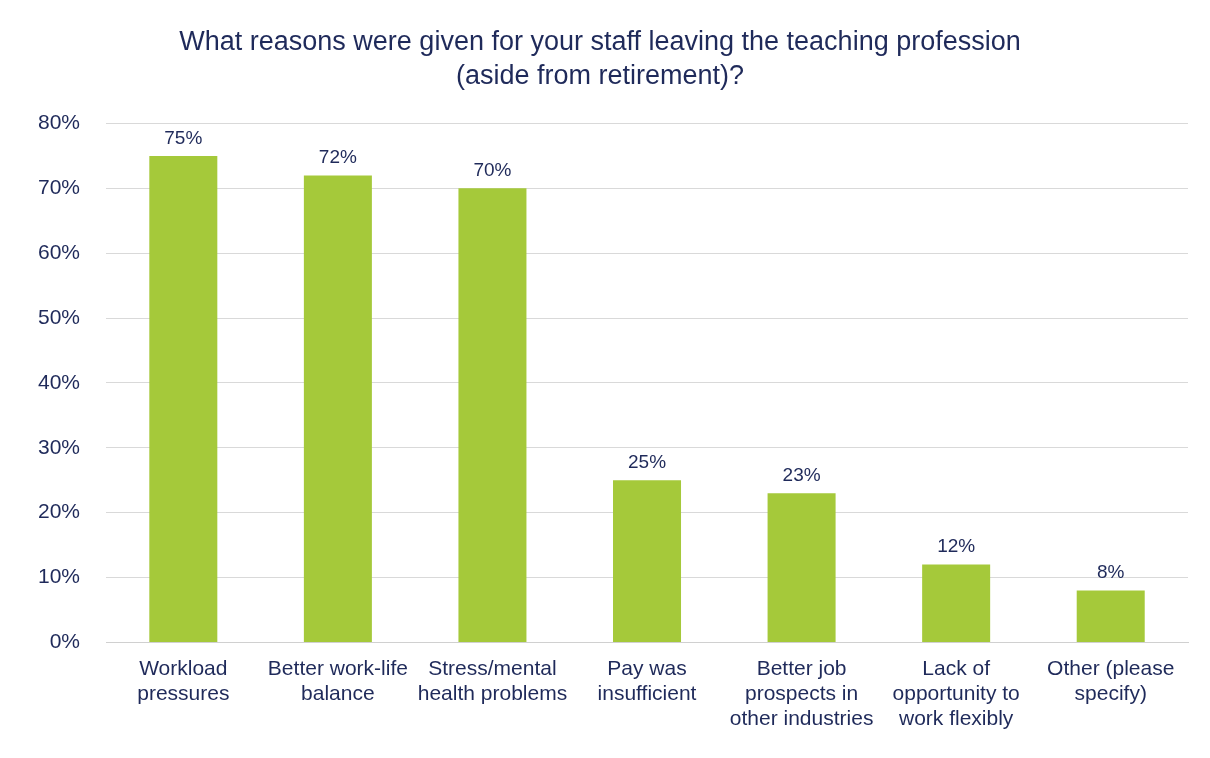  I want to click on data-label: 12%, so click(956, 546).